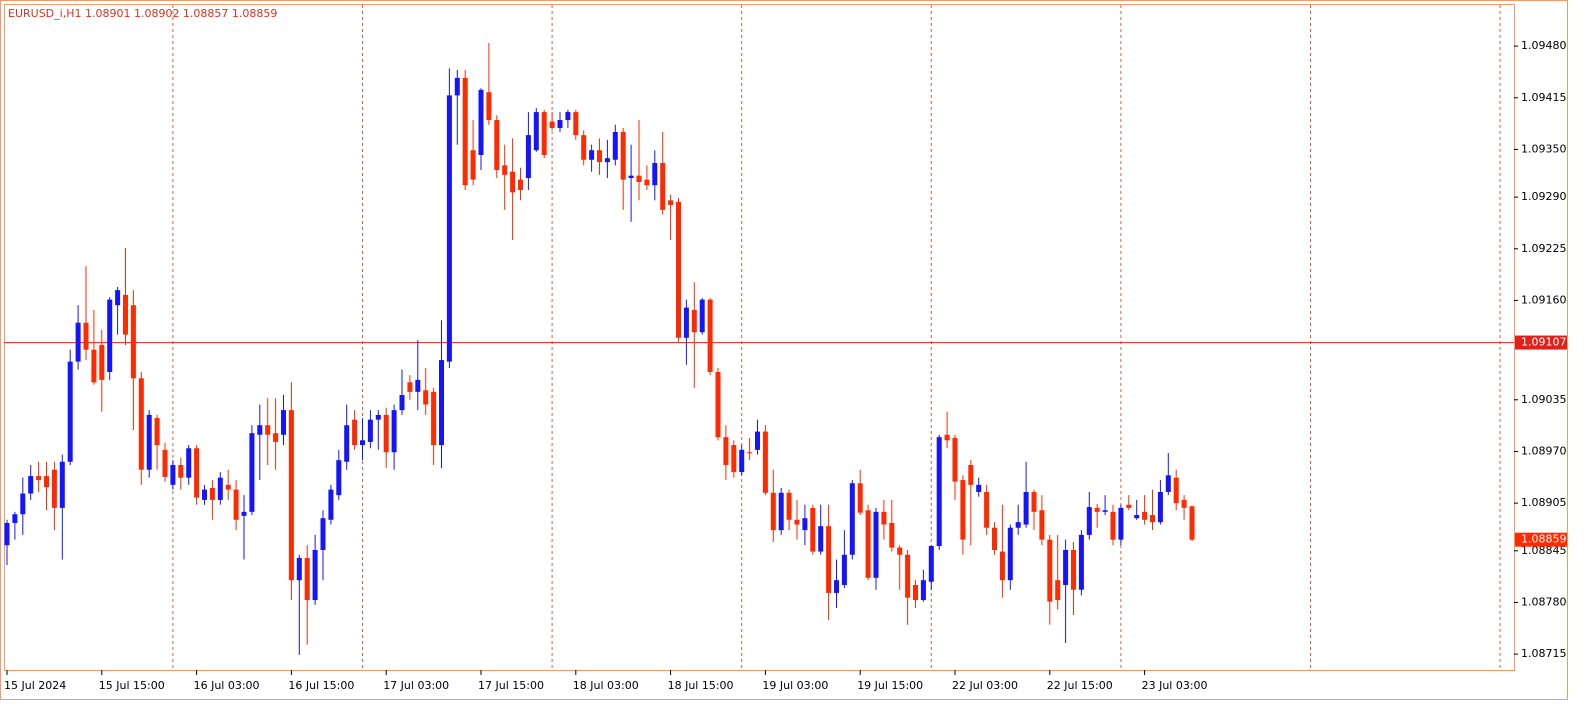 This screenshot has height=708, width=1586. I want to click on x-tick-label: 16 Jul 03:00, so click(227, 685).